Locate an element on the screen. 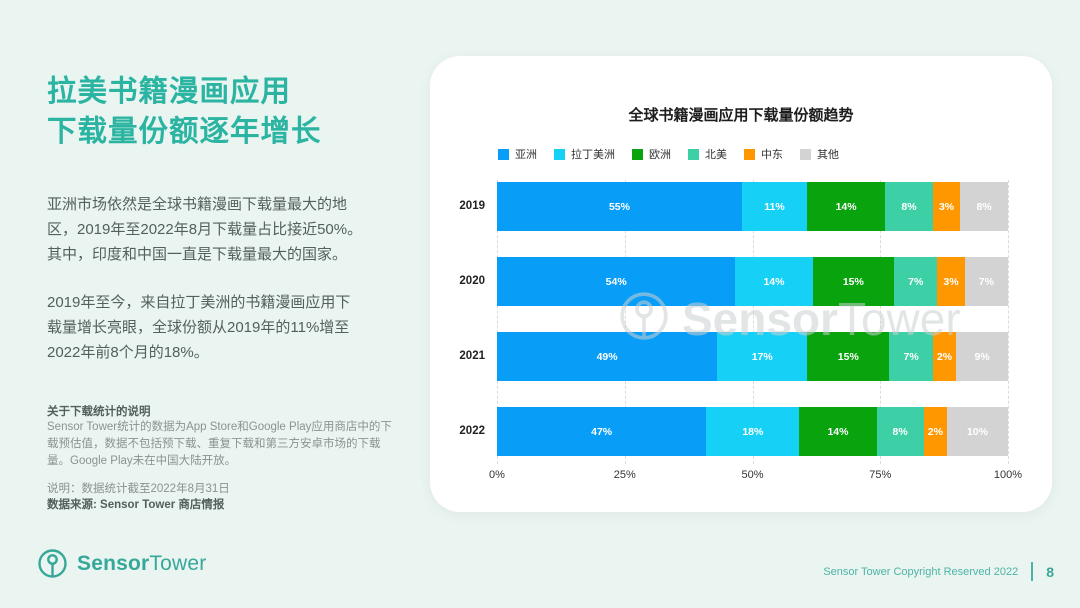  notes-heading: 关于下载统计的说明 is located at coordinates (99, 412).